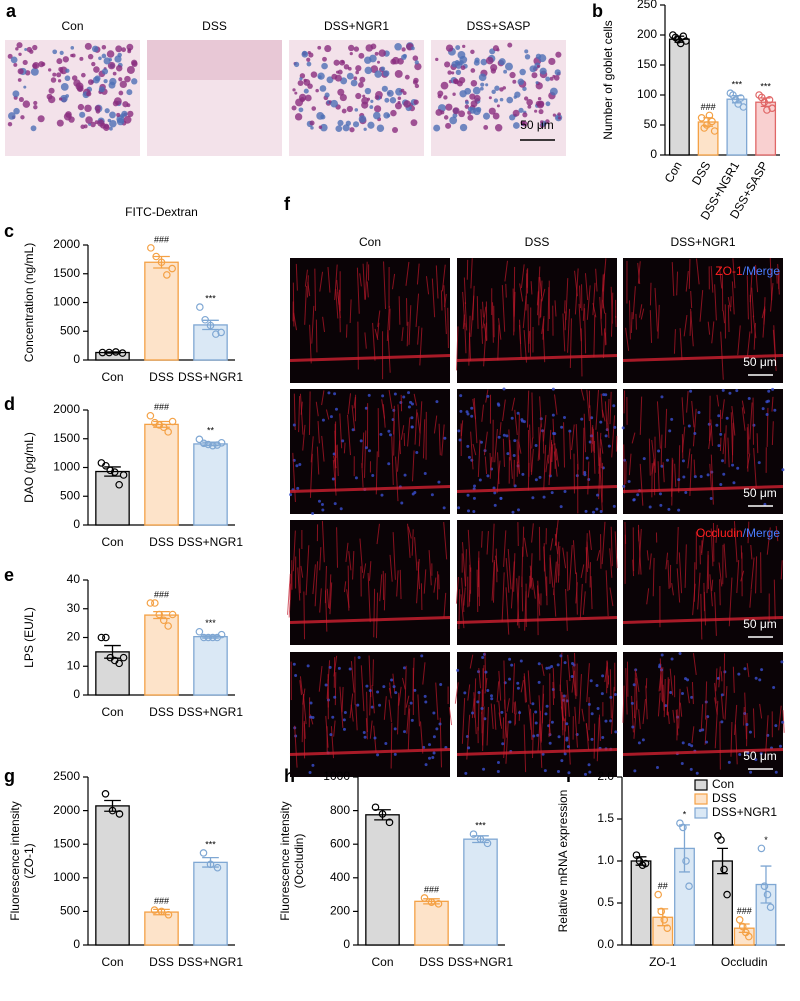 This screenshot has width=800, height=1001. Describe the element at coordinates (647, 64) in the screenshot. I see `y-tick-label: 150` at that location.